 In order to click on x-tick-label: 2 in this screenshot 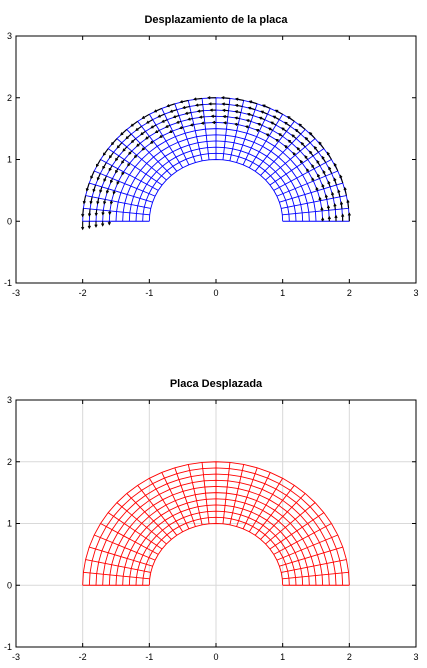, I will do `click(349, 293)`.